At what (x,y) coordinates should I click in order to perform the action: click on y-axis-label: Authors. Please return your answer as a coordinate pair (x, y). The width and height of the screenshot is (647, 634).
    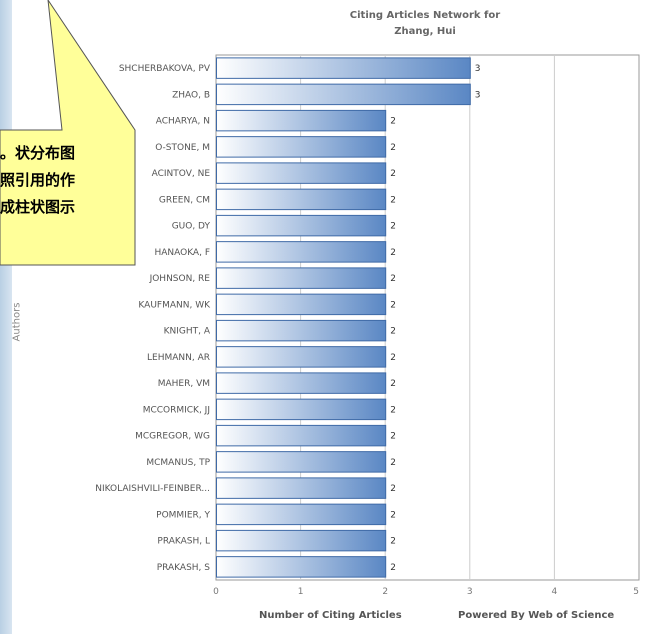
    Looking at the image, I should click on (17, 322).